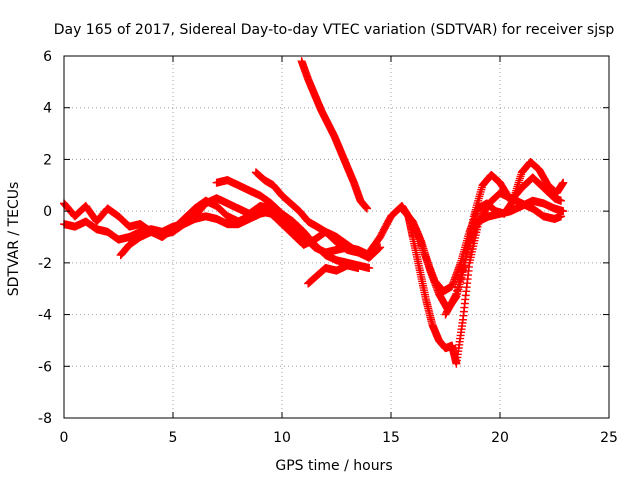  What do you see at coordinates (14, 239) in the screenshot?
I see `y-axis-label: SDTVAR / TECUs` at bounding box center [14, 239].